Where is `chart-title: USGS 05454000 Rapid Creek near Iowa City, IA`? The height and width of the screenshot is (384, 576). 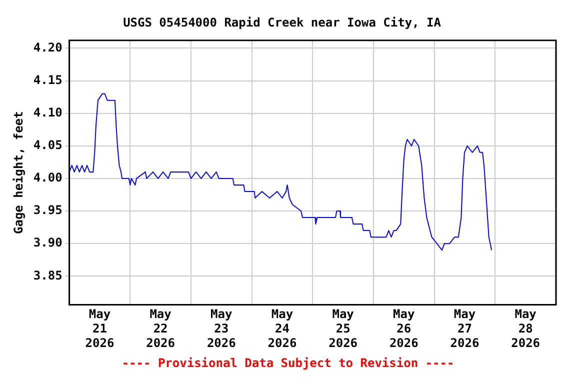 chart-title: USGS 05454000 Rapid Creek near Iowa City, IA is located at coordinates (282, 22).